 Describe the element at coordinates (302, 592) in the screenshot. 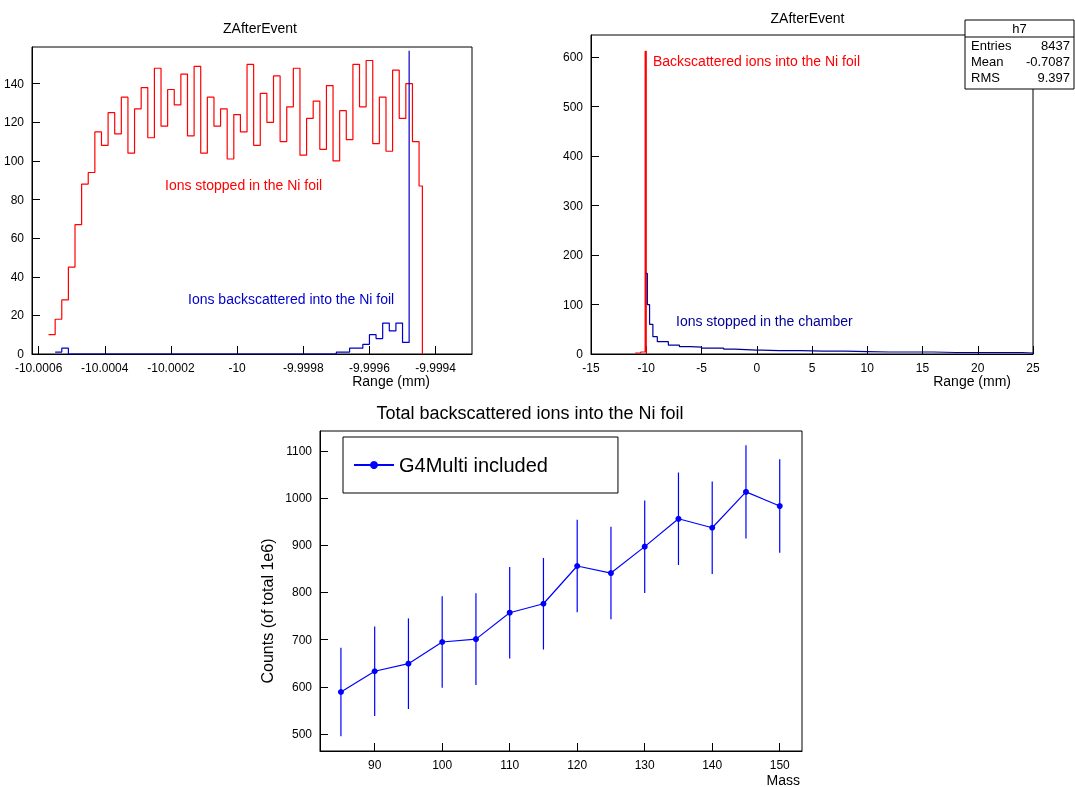

I see `y-tick-label: 800` at that location.